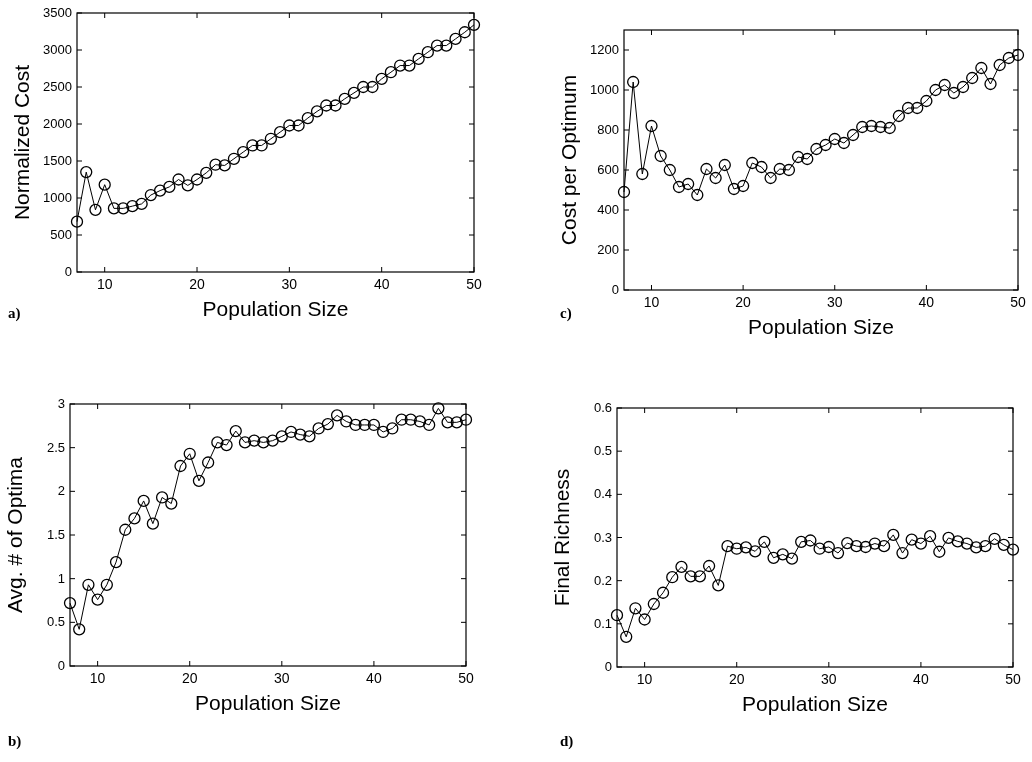 This screenshot has height=762, width=1032. I want to click on y-tick-label: 1000, so click(57, 197).